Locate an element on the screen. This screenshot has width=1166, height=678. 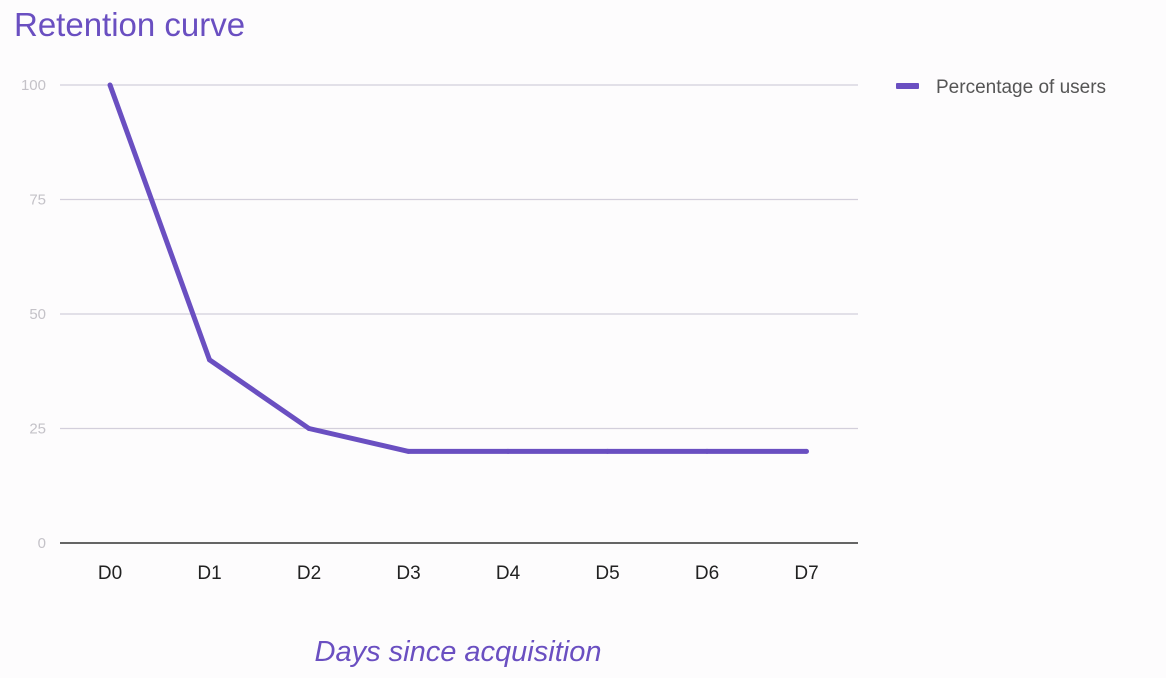
data-point-d4 is located at coordinates (508, 451).